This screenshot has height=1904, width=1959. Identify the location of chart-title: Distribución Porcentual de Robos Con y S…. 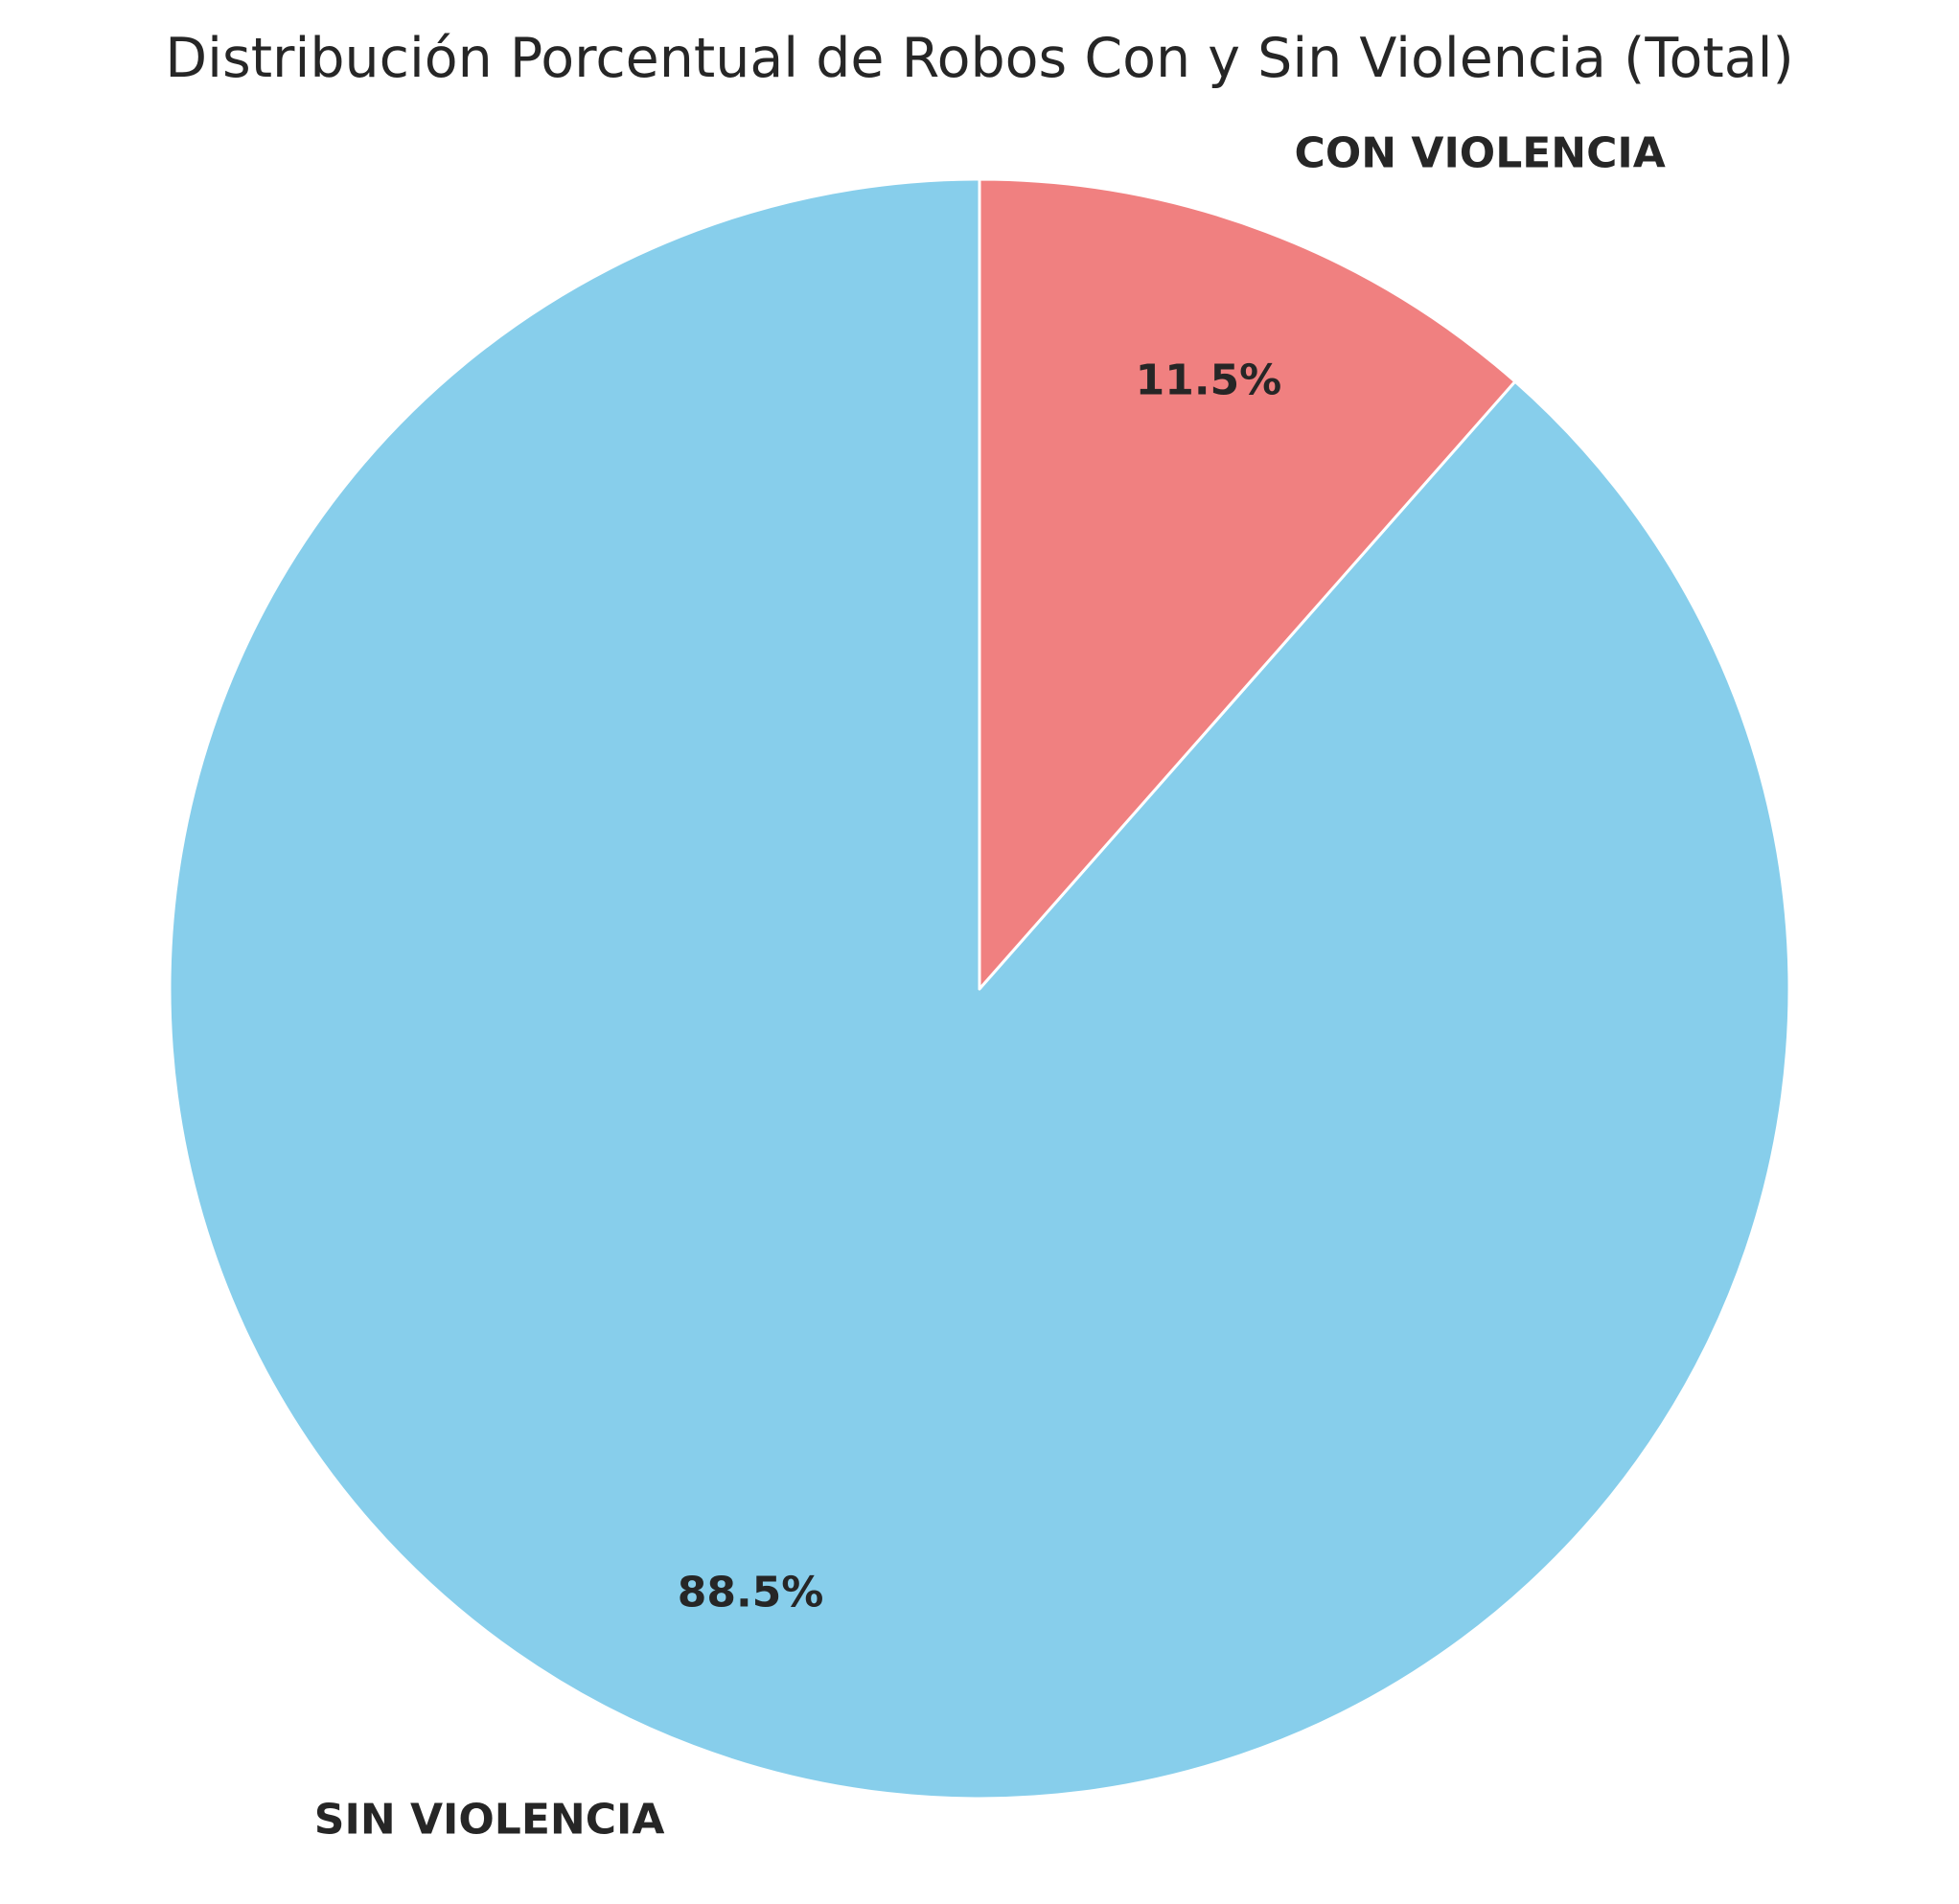
(979, 59).